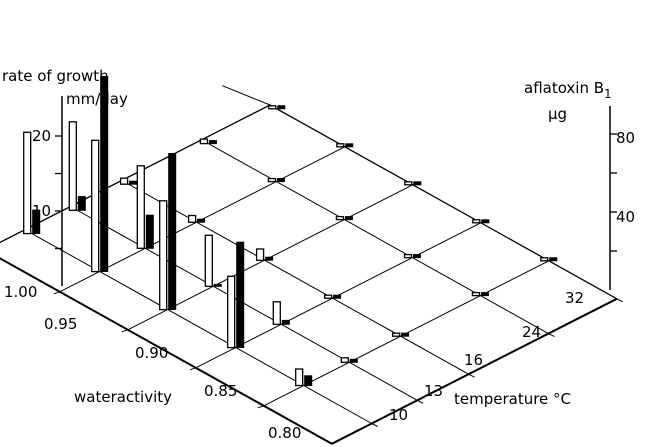 The image size is (648, 447). I want to click on right-axis-title-text: aflatoxin B, so click(564, 88).